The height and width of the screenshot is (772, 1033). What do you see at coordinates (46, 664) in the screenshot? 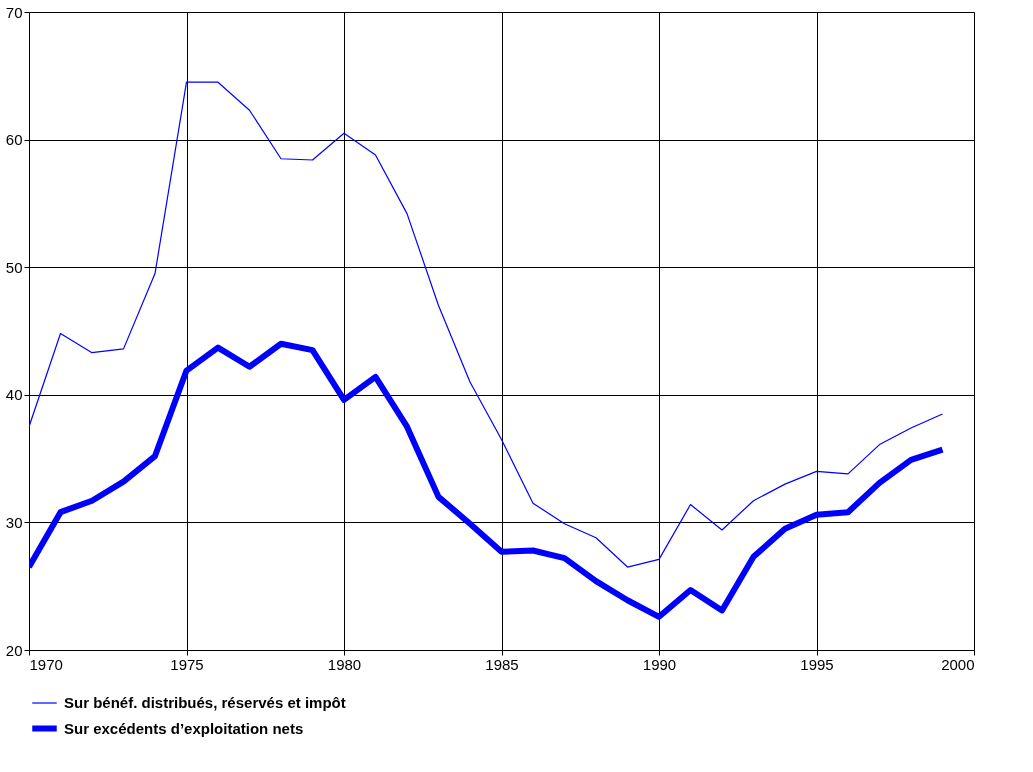
I see `x-tick-label: 1970` at bounding box center [46, 664].